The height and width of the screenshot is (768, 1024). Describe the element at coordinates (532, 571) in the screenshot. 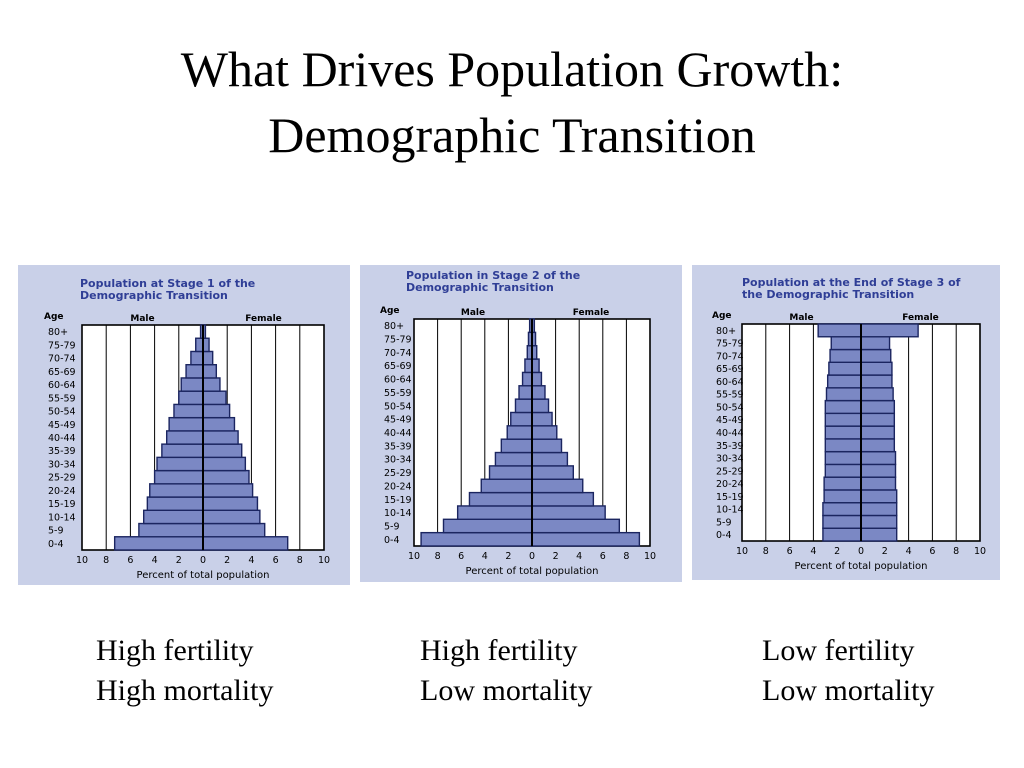

I see `x-axis-title: Percent of total population` at that location.